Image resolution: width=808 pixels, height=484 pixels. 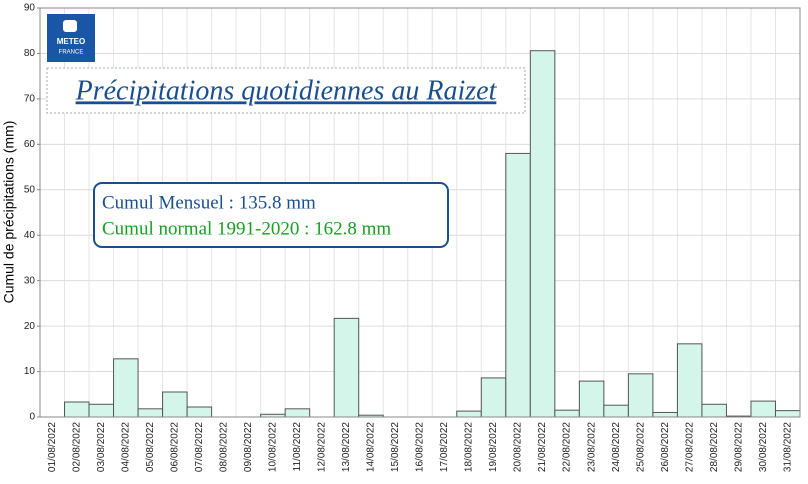 I want to click on x-tick-label: 14/08/2022, so click(x=371, y=447).